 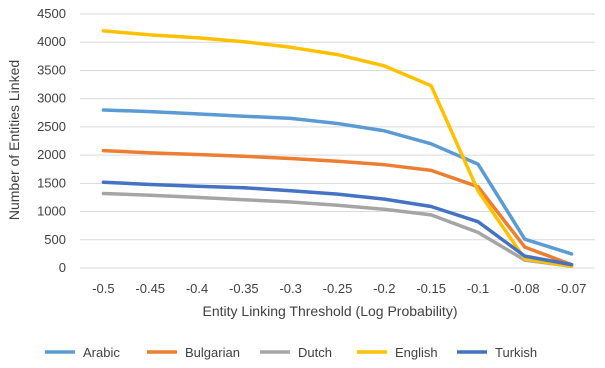 I want to click on y-axis-title: Number of Entities Linked, so click(x=14, y=140).